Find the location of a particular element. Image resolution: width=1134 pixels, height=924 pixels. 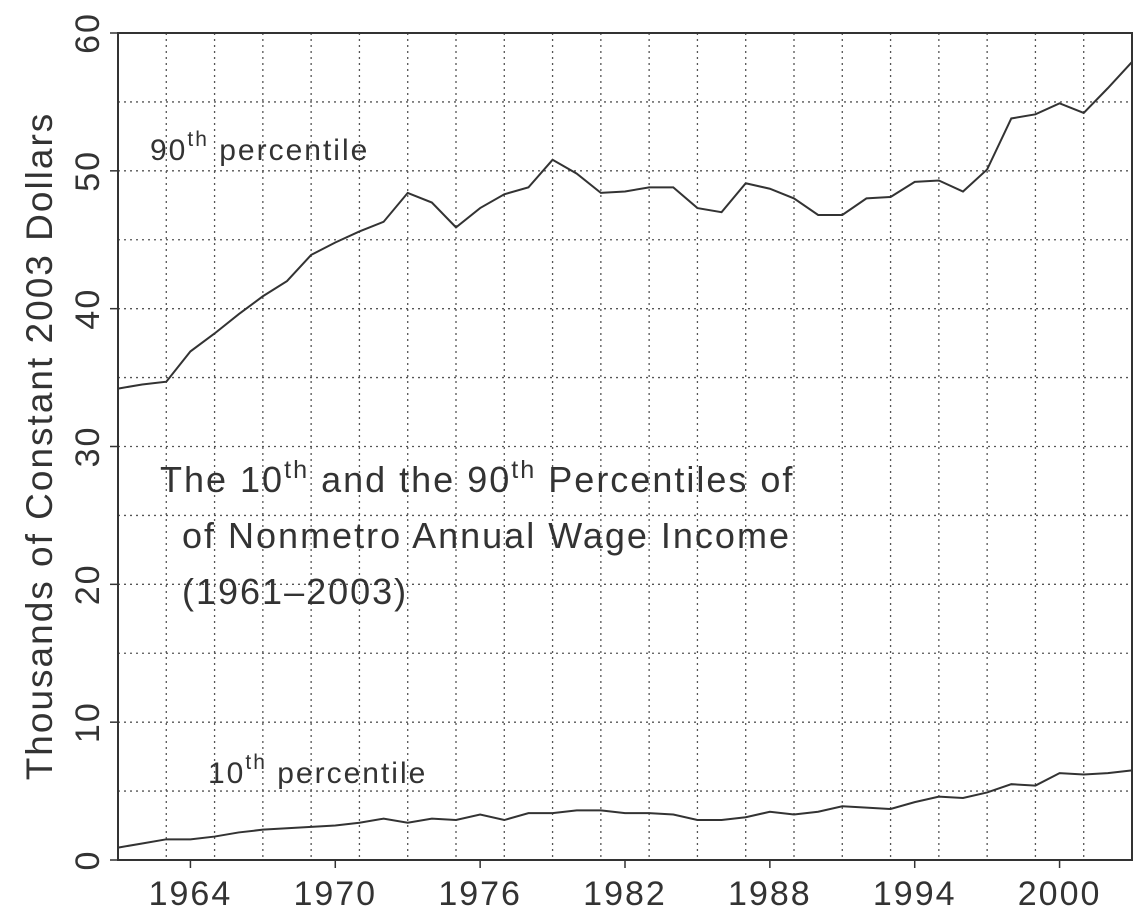

series-label-part: 90 is located at coordinates (168, 150).